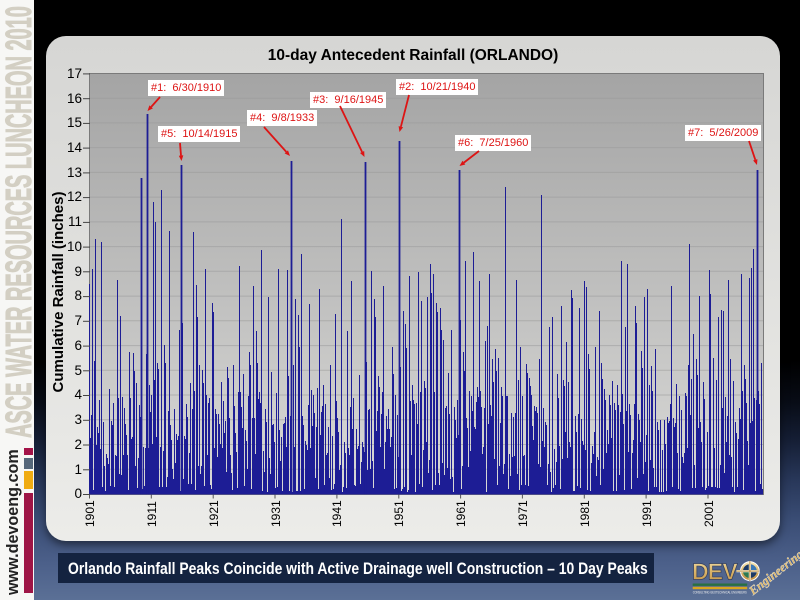  Describe the element at coordinates (715, 572) in the screenshot. I see `svg-text: DEV` at that location.